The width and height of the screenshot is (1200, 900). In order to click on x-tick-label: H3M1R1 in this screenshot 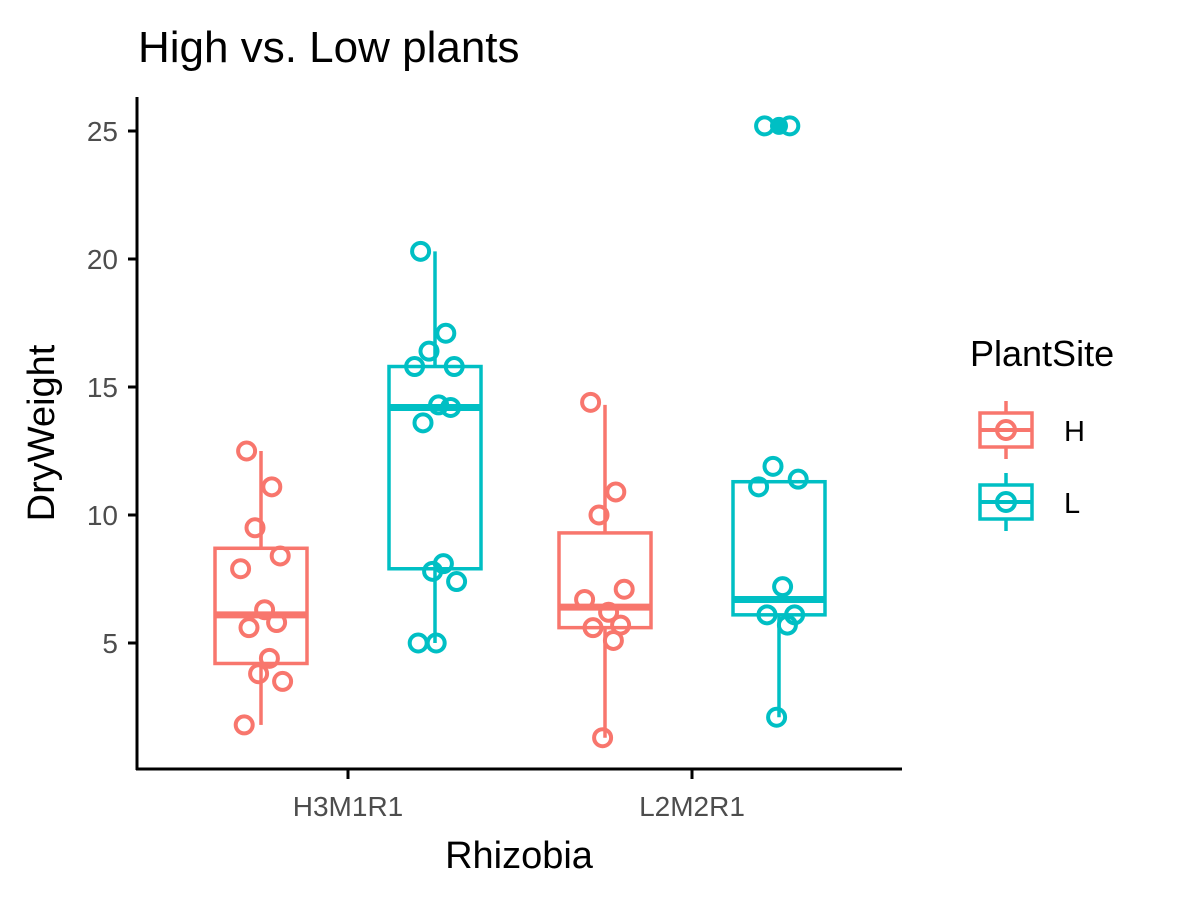, I will do `click(348, 806)`.